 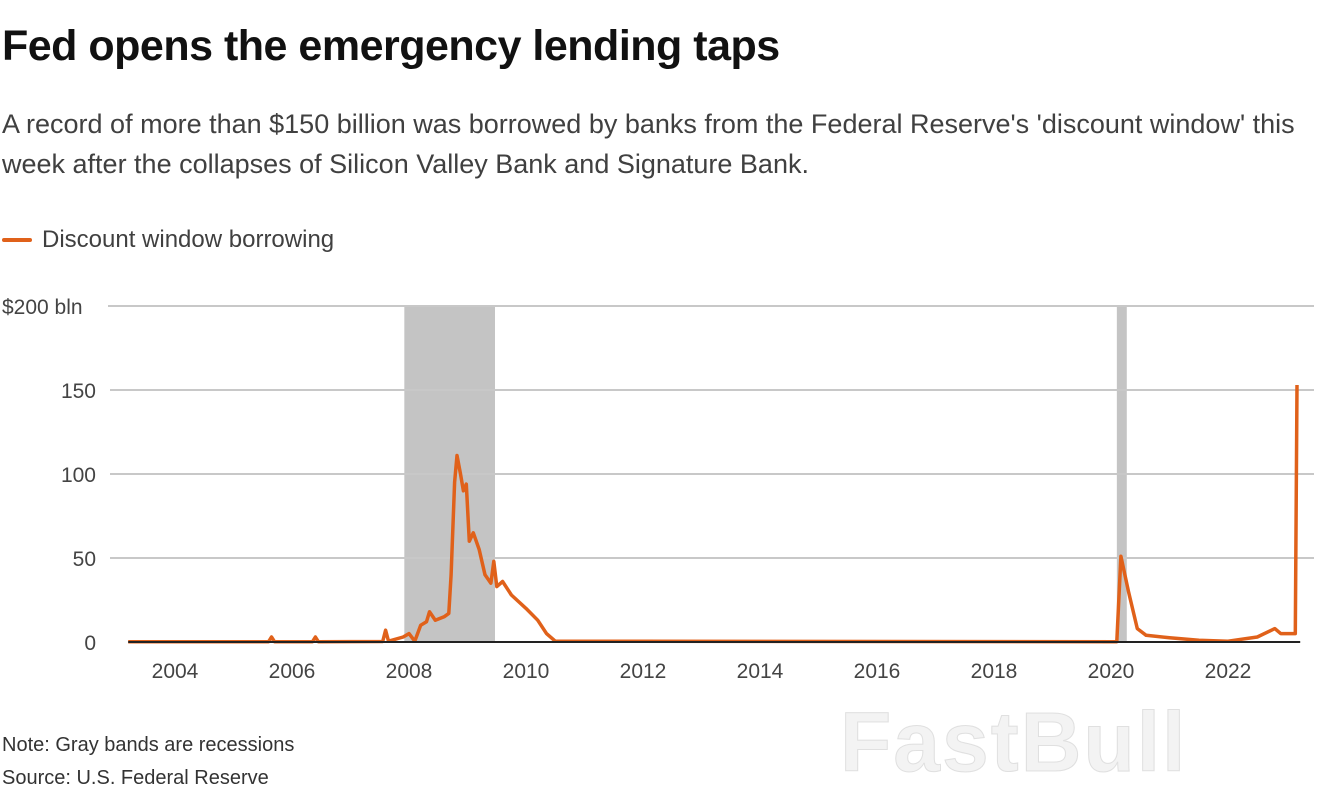 I want to click on y-tick-label: 150, so click(x=78, y=391).